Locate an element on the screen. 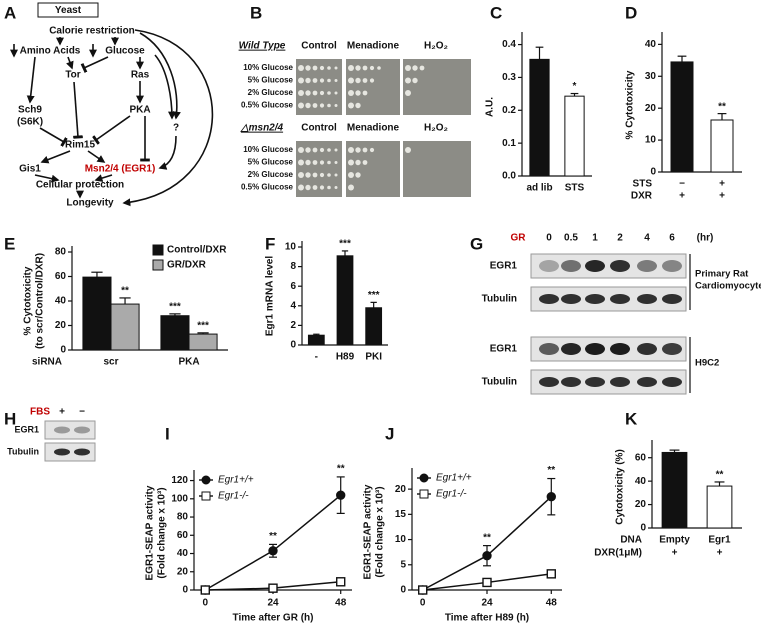  y-tick-label: 20 is located at coordinates (641, 504).